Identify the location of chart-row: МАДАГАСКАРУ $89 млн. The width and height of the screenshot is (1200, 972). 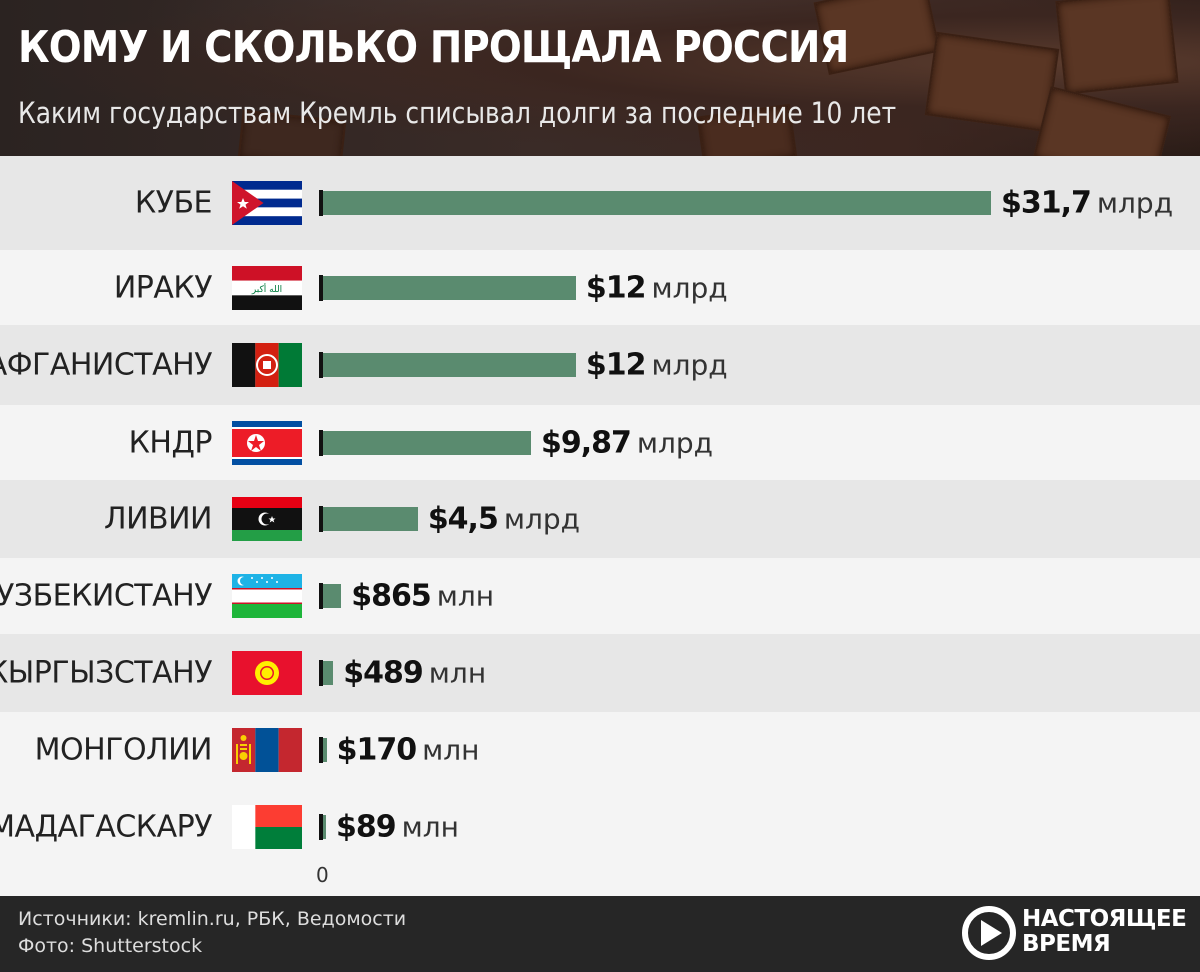
(600, 827).